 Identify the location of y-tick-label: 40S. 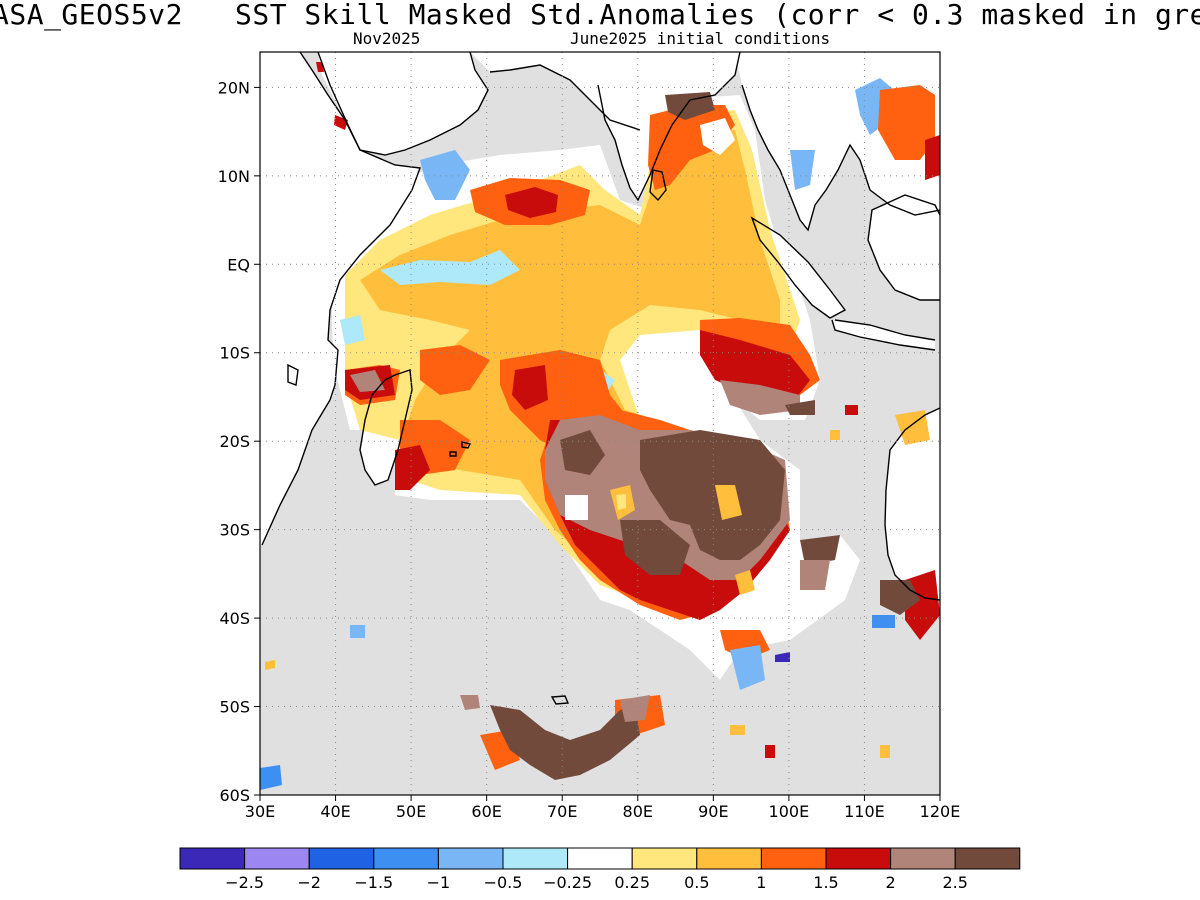
(234, 618).